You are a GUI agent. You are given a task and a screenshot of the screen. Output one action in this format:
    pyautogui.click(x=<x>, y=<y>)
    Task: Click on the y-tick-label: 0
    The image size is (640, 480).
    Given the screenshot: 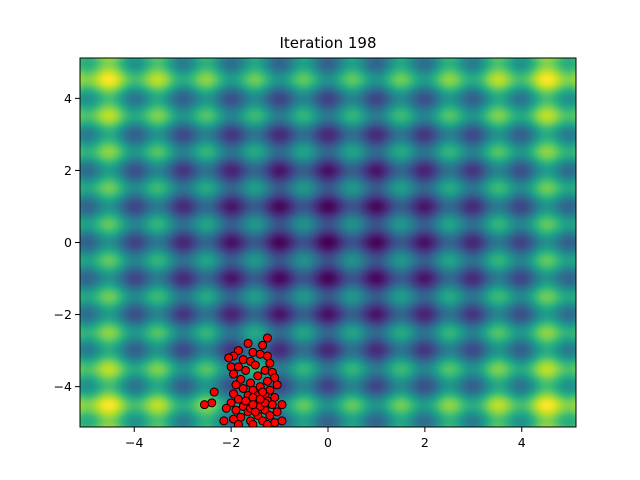 What is the action you would take?
    pyautogui.click(x=68, y=242)
    